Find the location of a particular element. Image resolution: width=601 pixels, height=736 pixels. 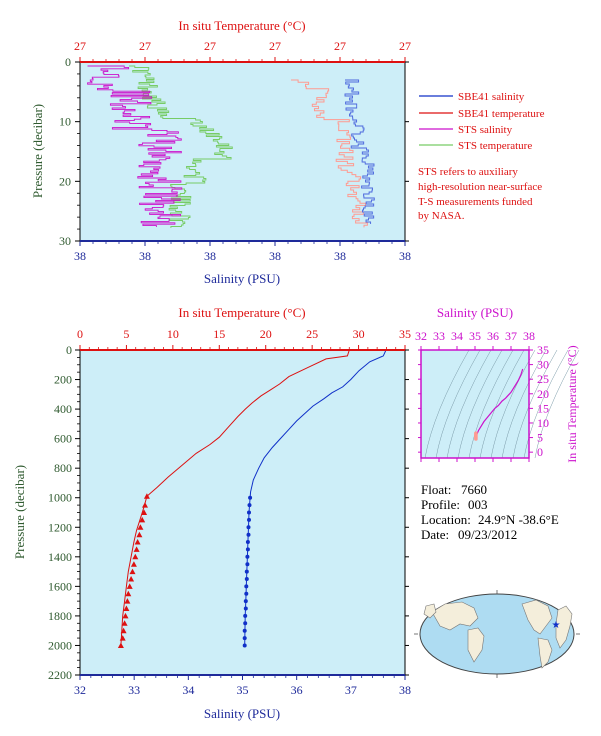

note-line-1: STS refers to auxiliary is located at coordinates (468, 172).